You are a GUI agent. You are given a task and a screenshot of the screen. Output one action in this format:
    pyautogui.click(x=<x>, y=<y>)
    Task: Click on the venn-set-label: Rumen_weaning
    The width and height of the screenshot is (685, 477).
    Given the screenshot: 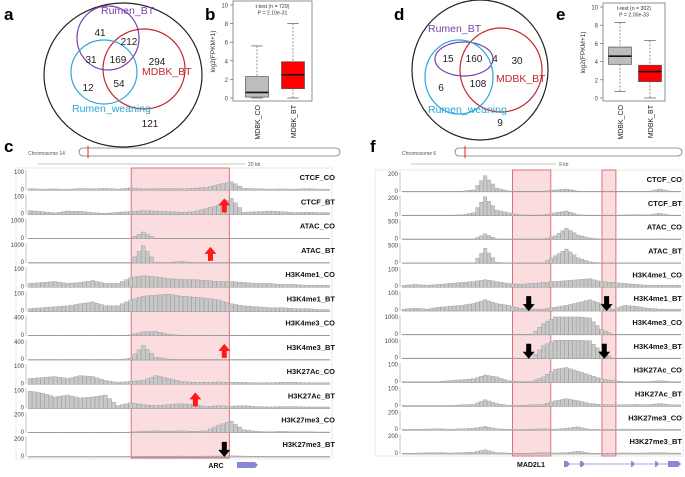 What is the action you would take?
    pyautogui.click(x=467, y=110)
    